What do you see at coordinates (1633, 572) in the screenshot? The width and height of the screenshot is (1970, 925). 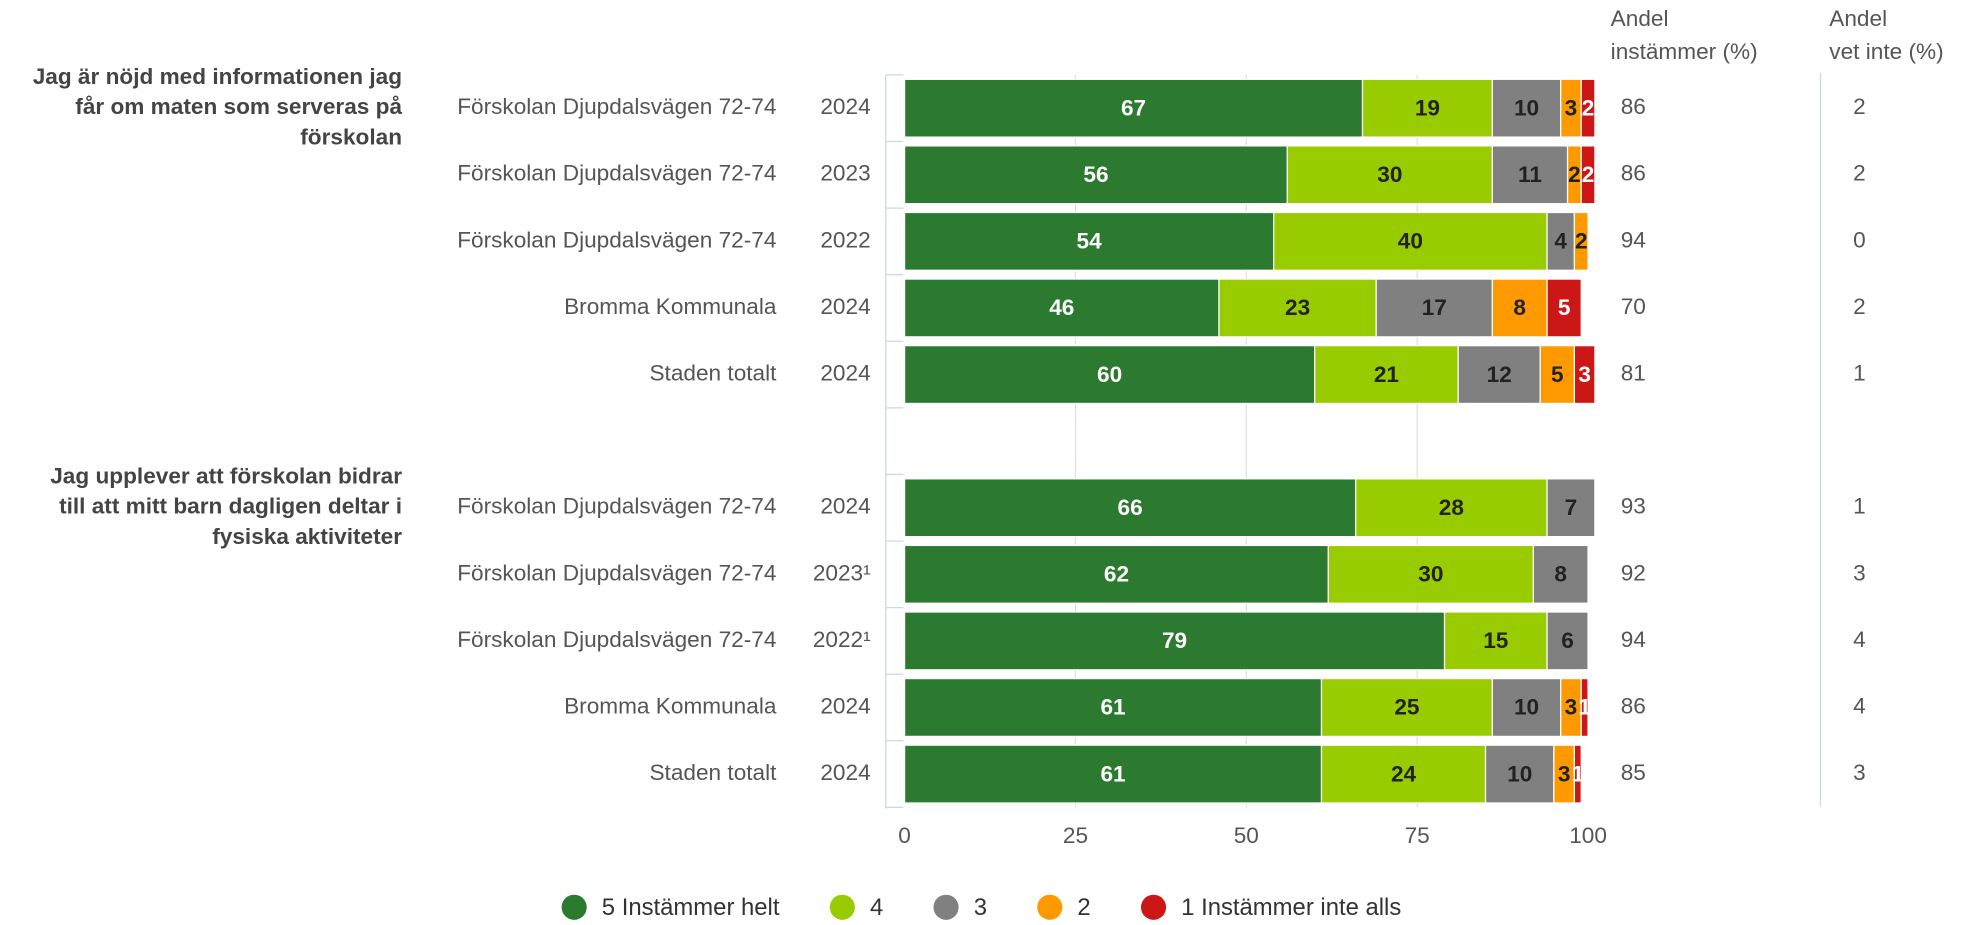 I see `column-value: 92` at bounding box center [1633, 572].